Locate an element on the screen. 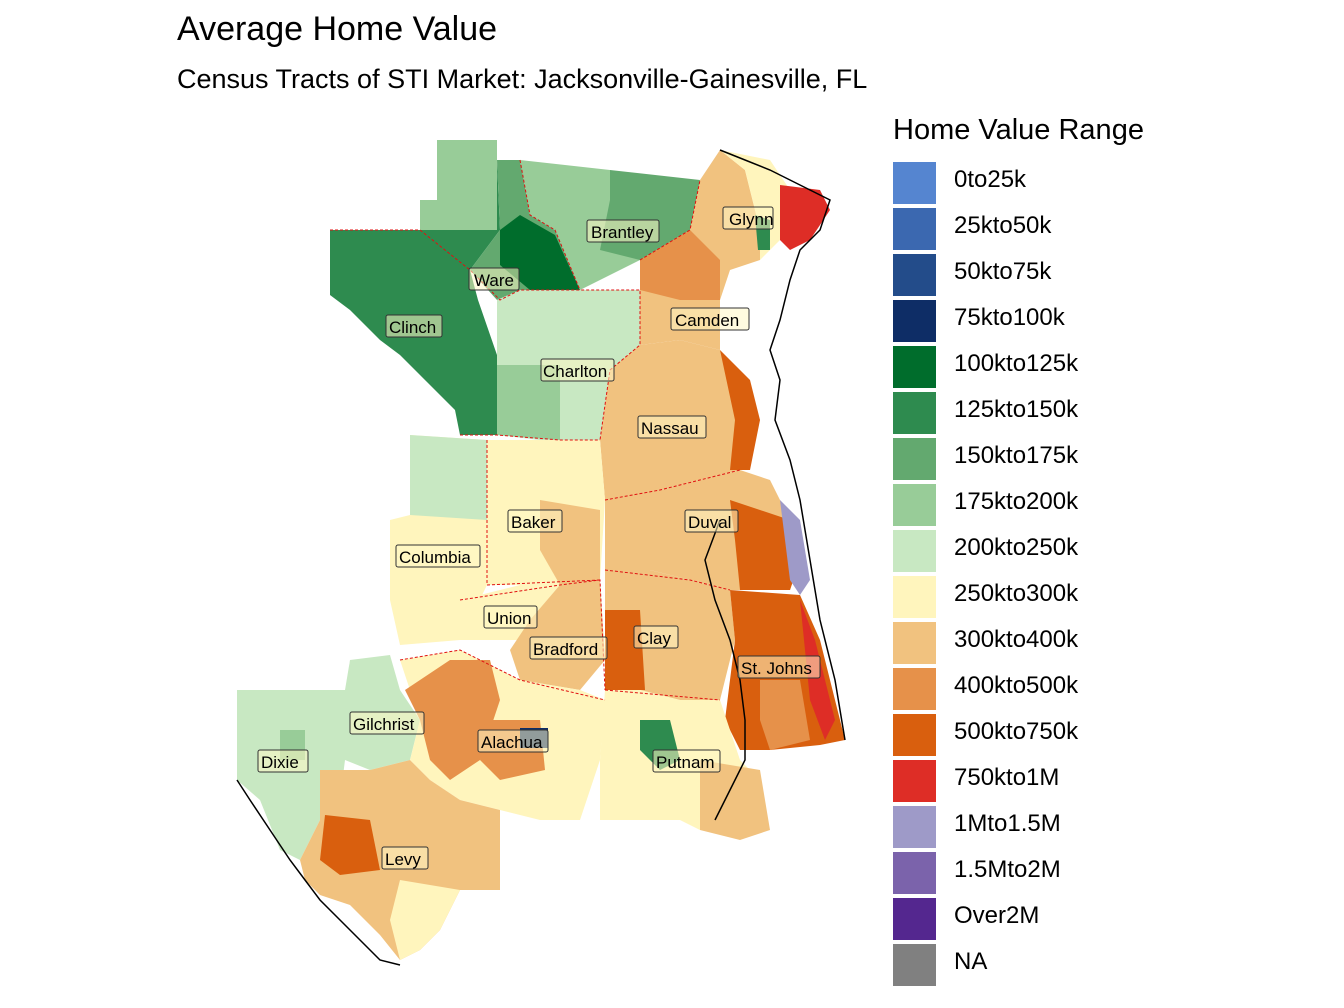  county-label-ware: Ware is located at coordinates (494, 279).